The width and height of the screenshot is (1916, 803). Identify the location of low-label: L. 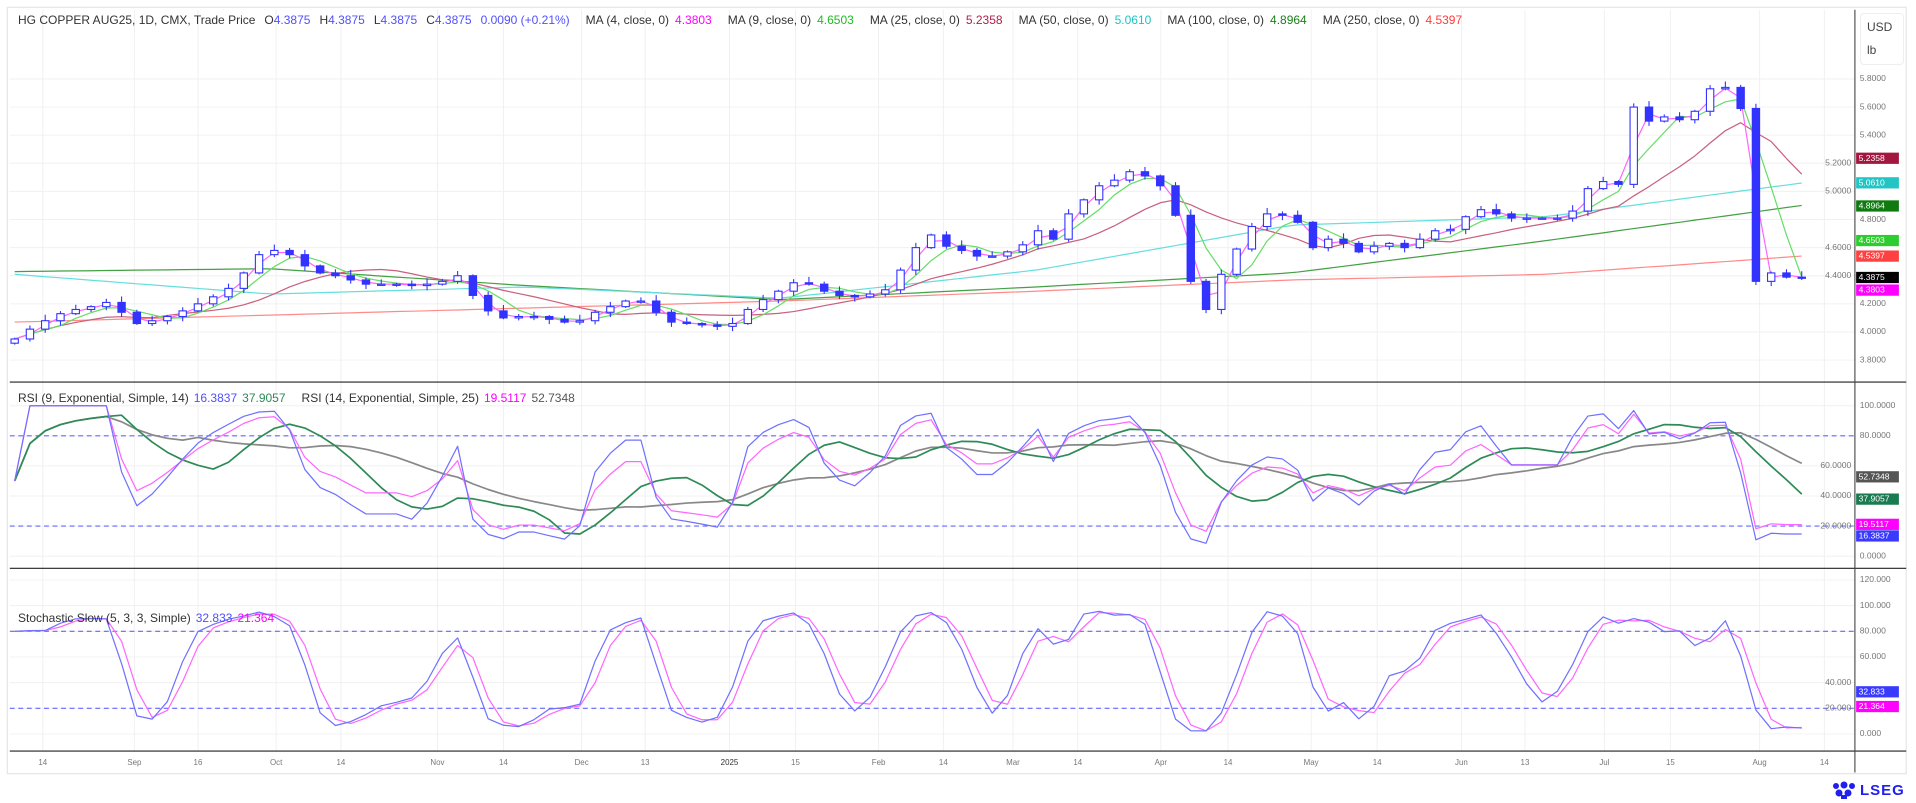
(377, 20).